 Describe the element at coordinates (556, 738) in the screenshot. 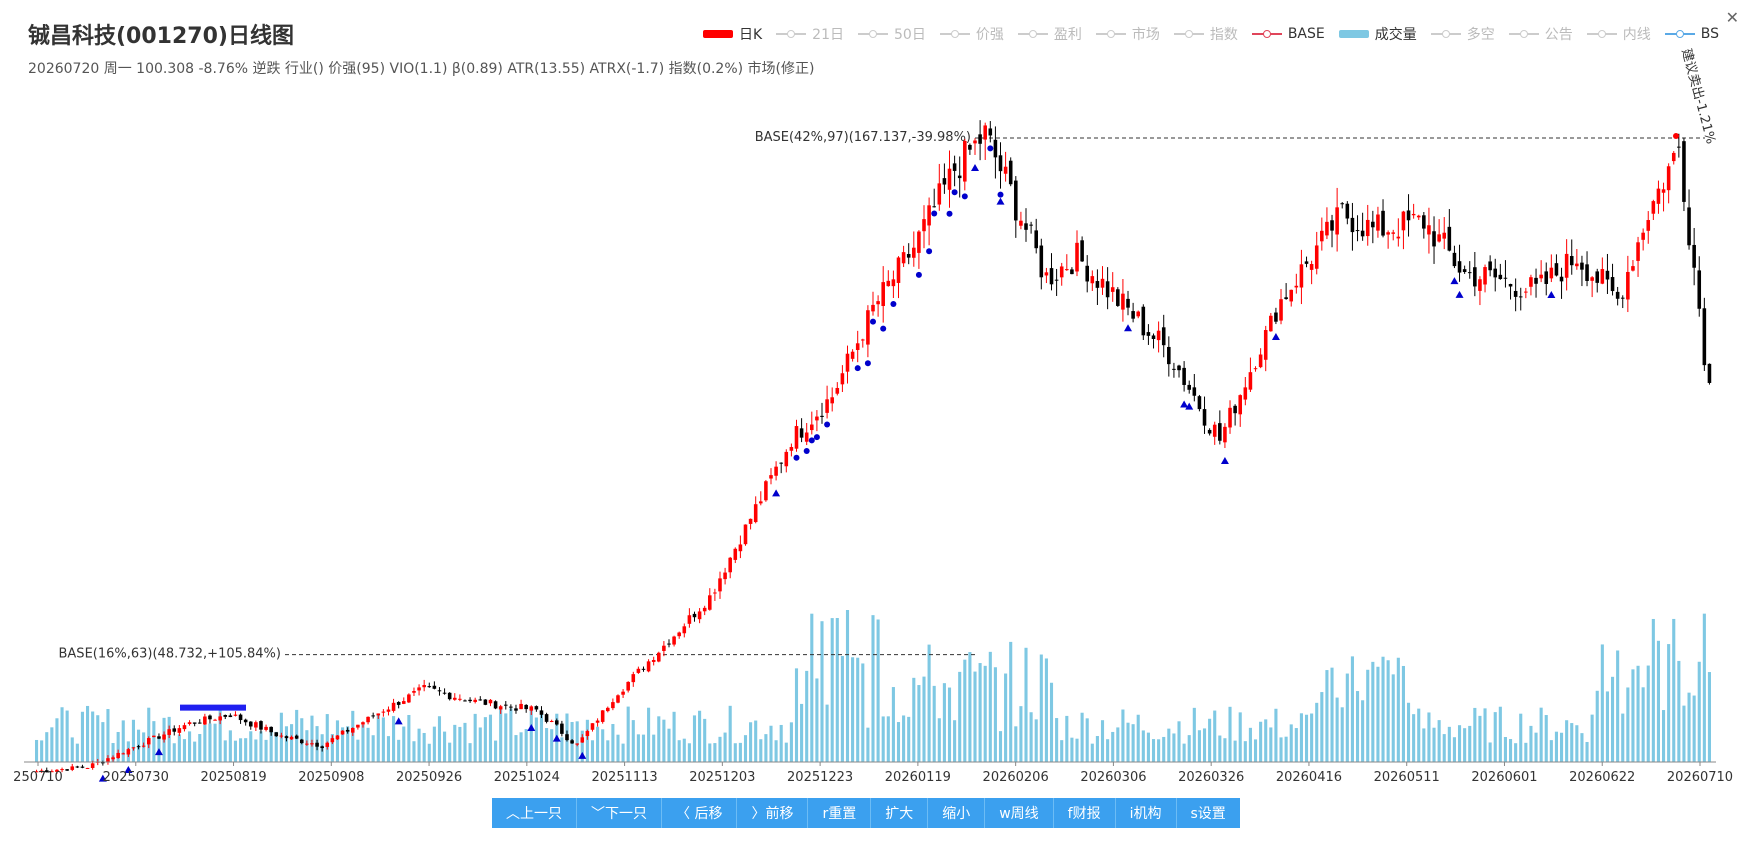

I see `signal-triangle` at that location.